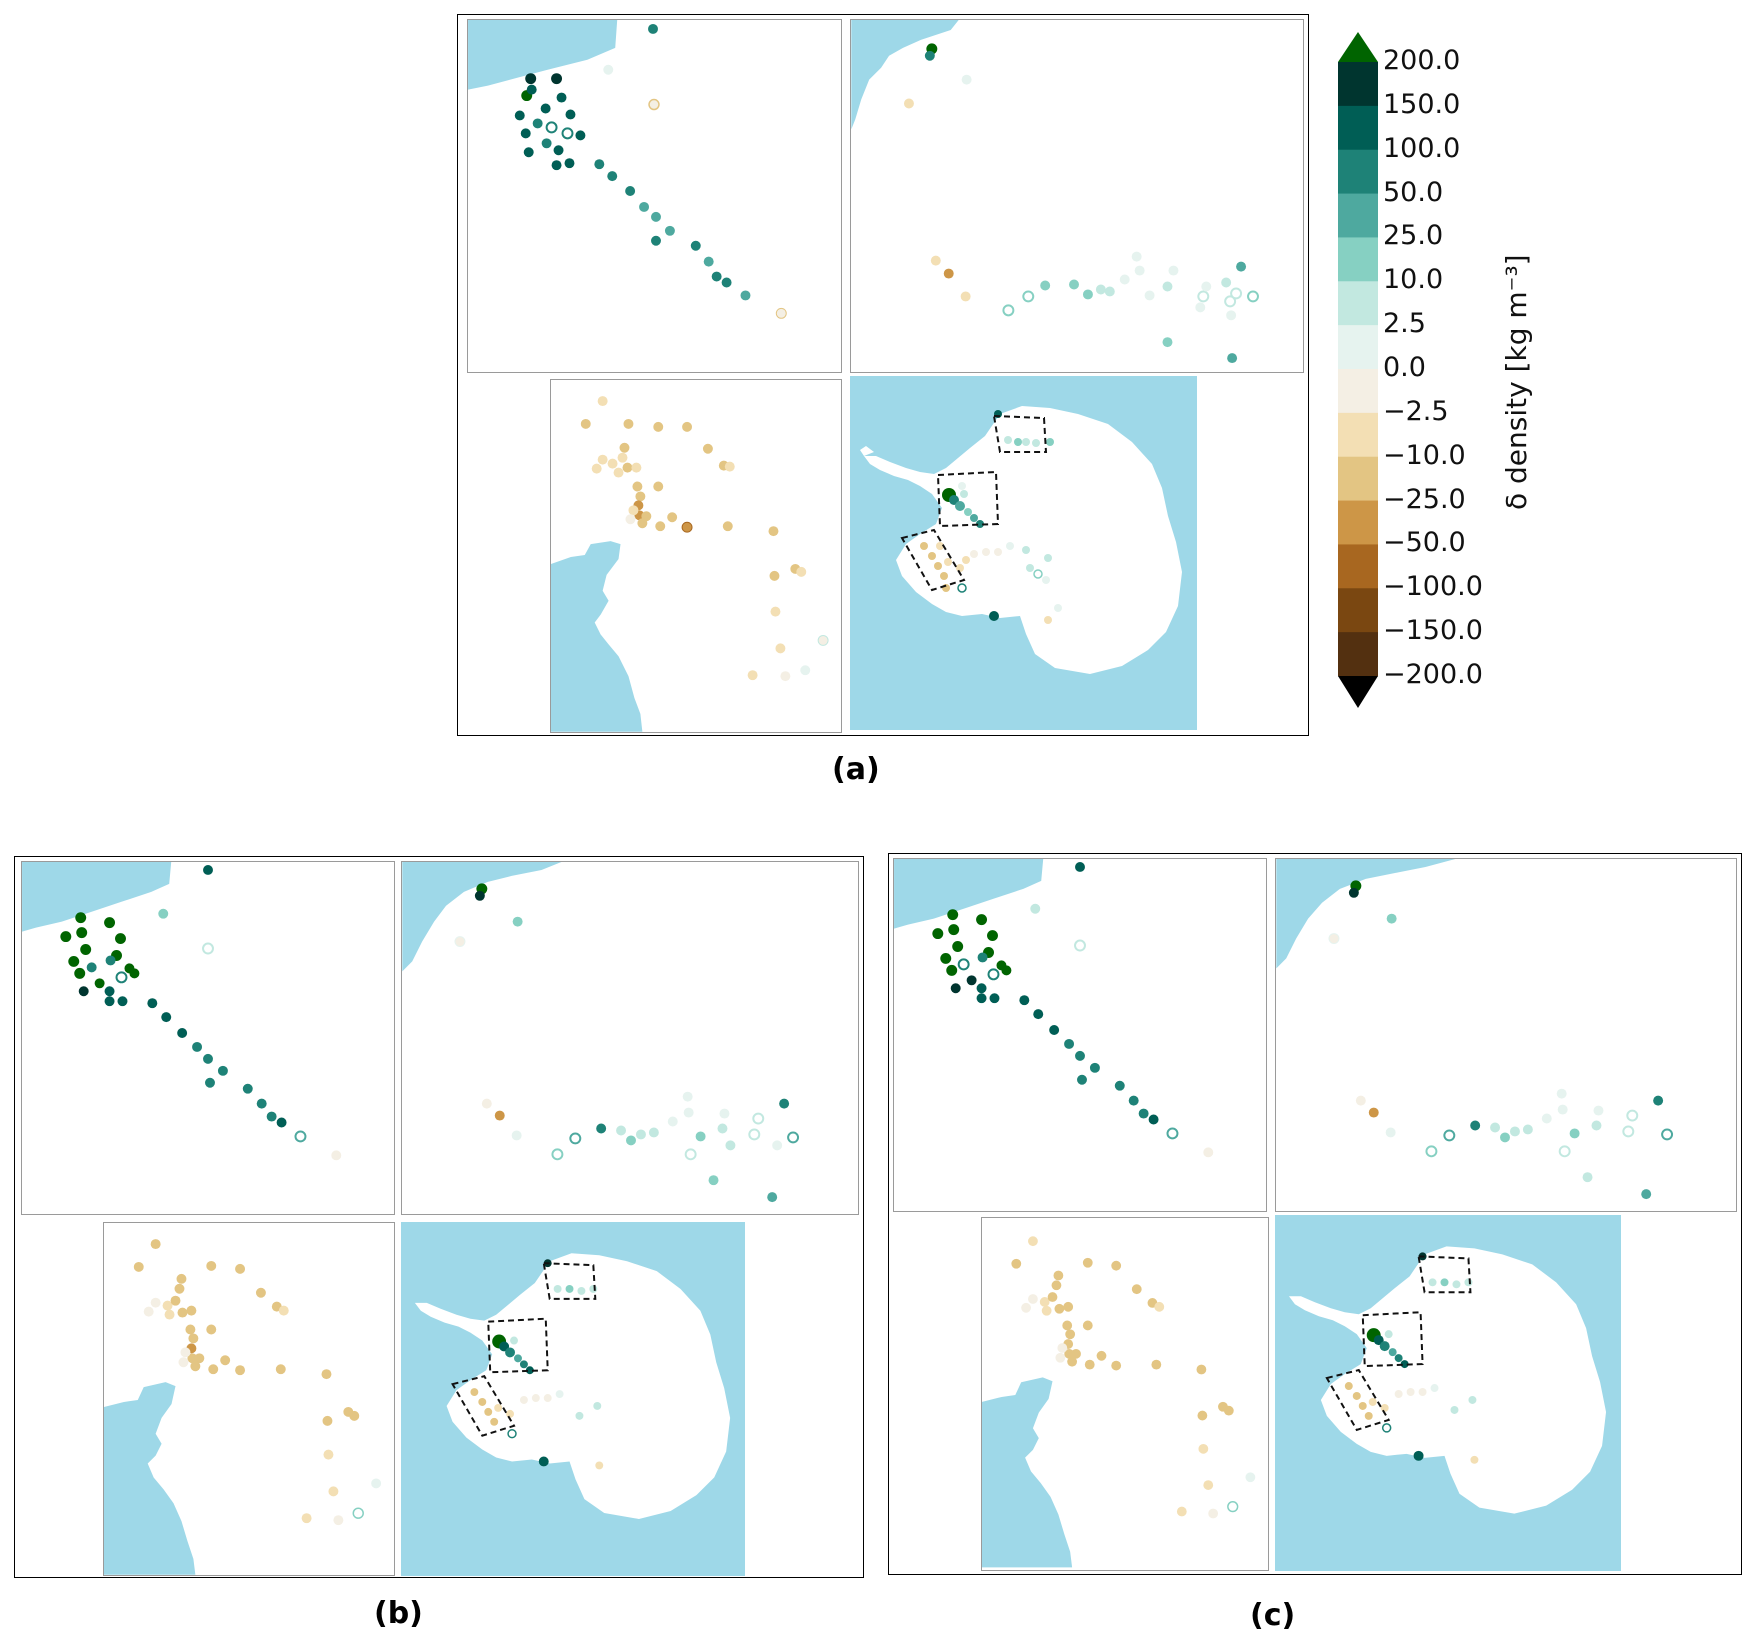 This screenshot has width=1756, height=1644. I want to click on inset-east-c, so click(1506, 1035).